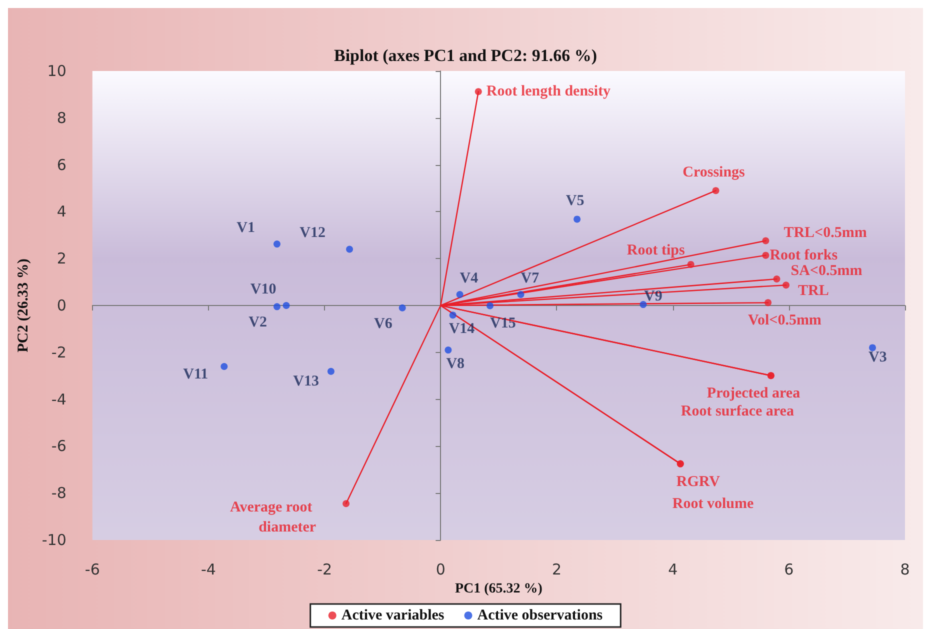 The image size is (931, 629). I want to click on y-tick-label: 2, so click(61, 259).